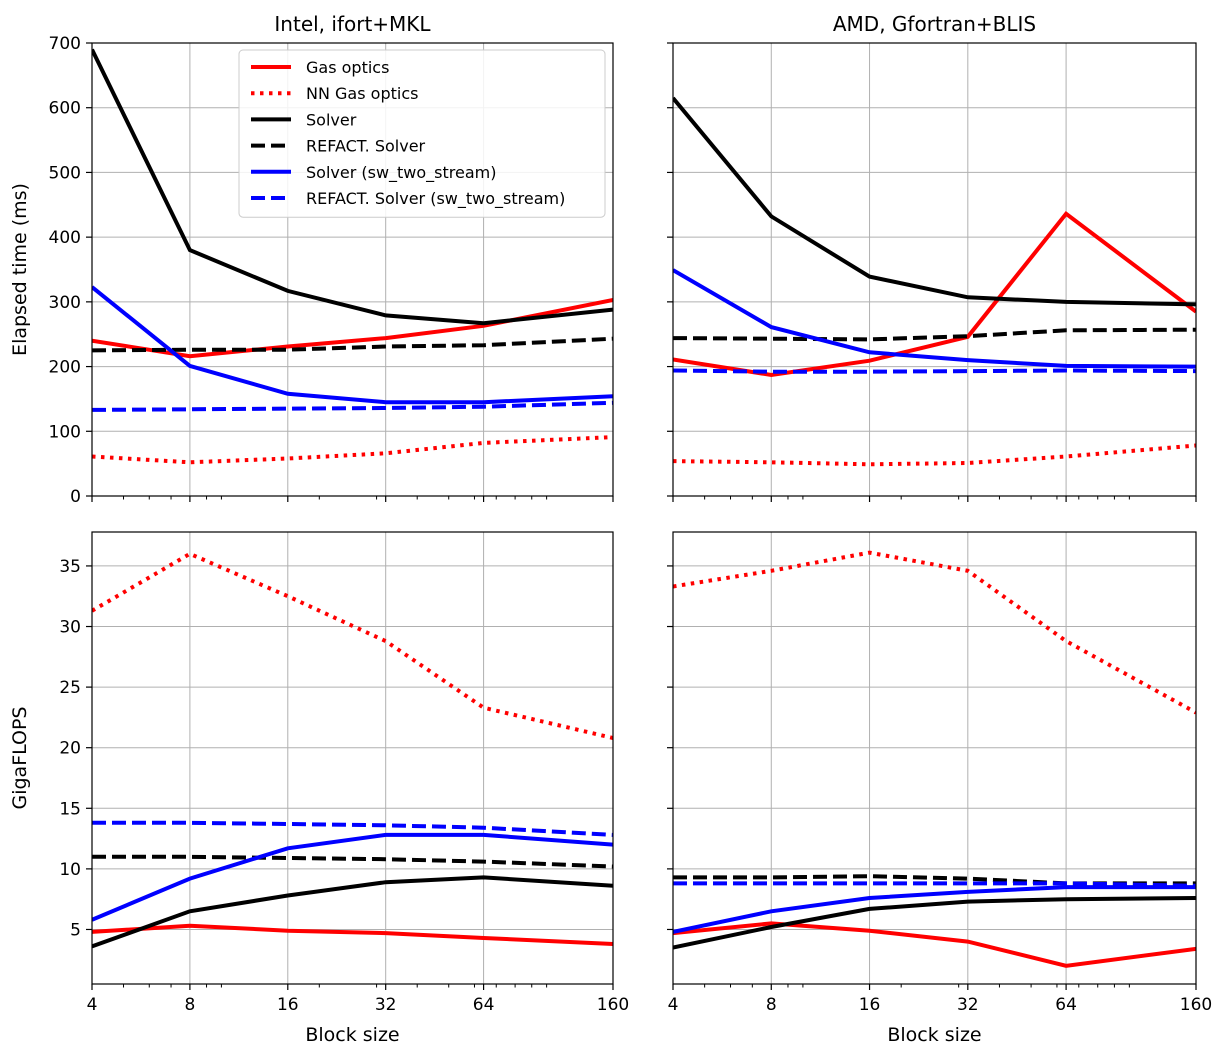 This screenshot has height=1044, width=1220. I want to click on panel-3-y-tick-label: 15, so click(70, 809).